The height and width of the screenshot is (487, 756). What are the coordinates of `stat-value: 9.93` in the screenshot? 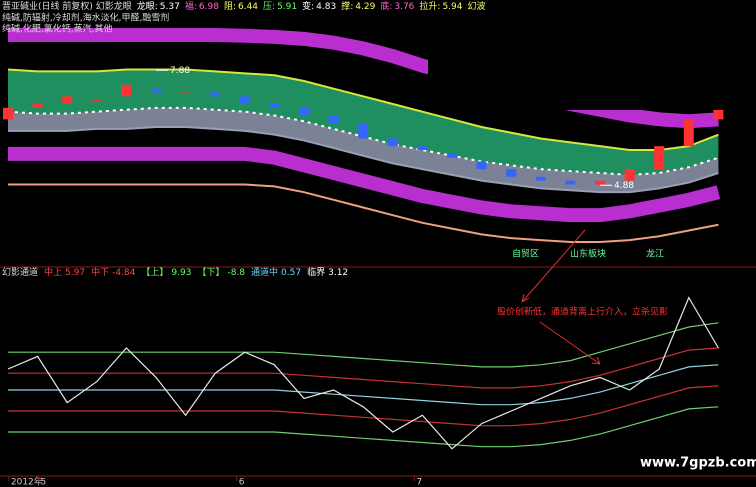 It's located at (181, 273).